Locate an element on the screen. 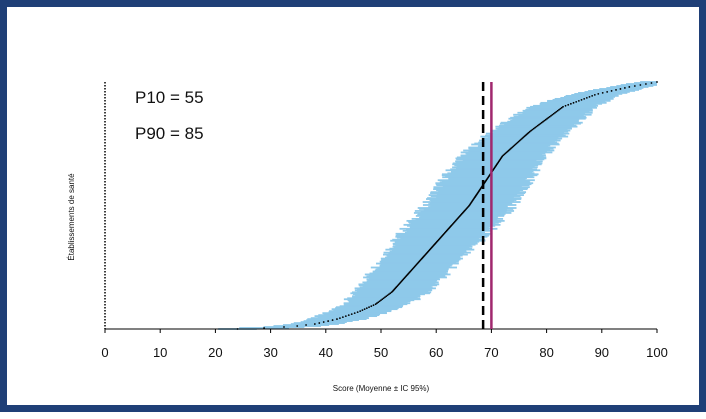 The height and width of the screenshot is (419, 706). x-tick-label: 60 is located at coordinates (436, 352).